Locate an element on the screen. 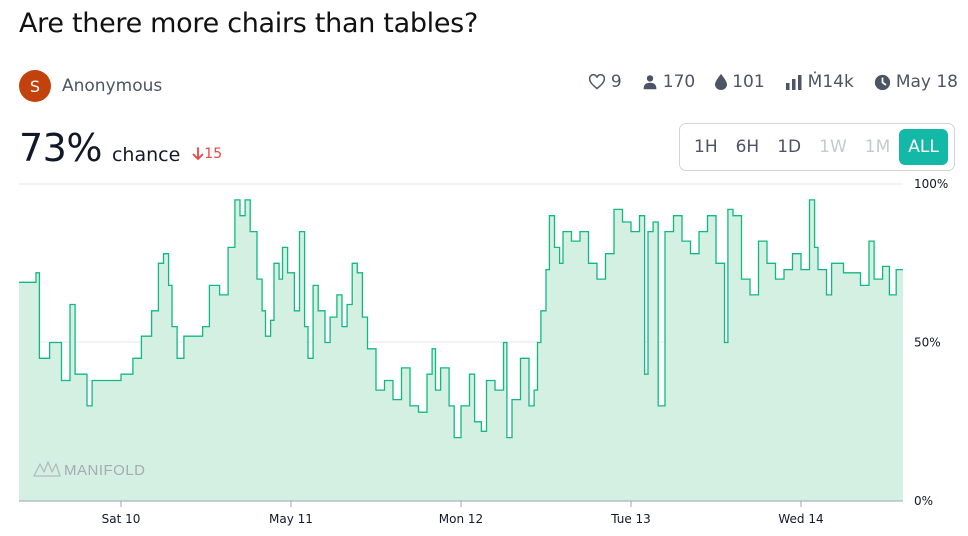  traders-stat: 170 is located at coordinates (668, 82).